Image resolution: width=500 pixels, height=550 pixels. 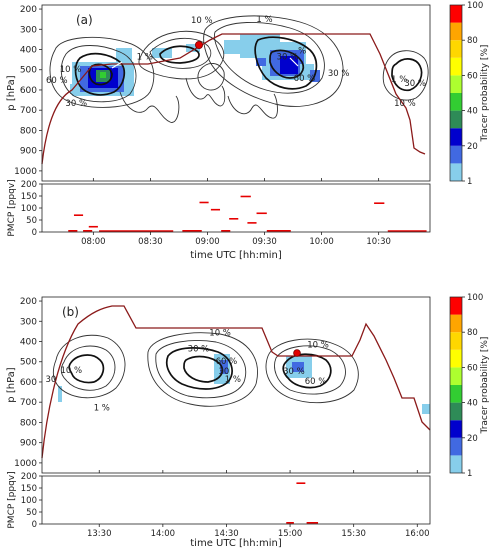 I want to click on y-tick-label: 900, so click(x=28, y=444).